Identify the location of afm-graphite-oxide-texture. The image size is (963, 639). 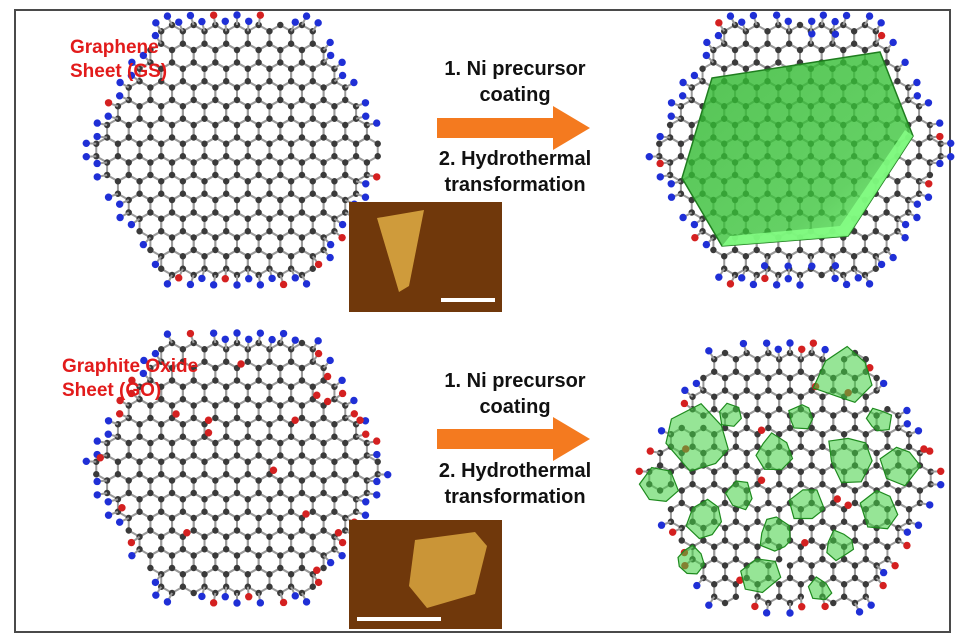
(425, 574).